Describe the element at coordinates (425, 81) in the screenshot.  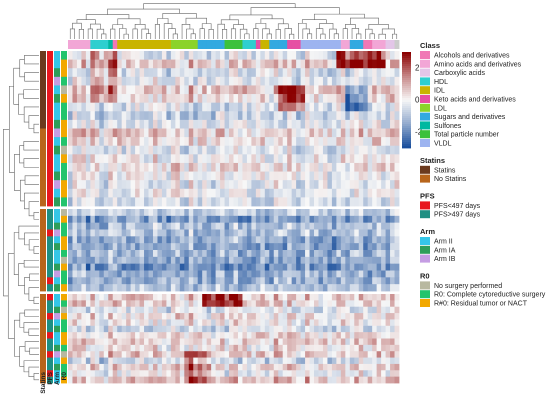
I see `legend-swatch` at that location.